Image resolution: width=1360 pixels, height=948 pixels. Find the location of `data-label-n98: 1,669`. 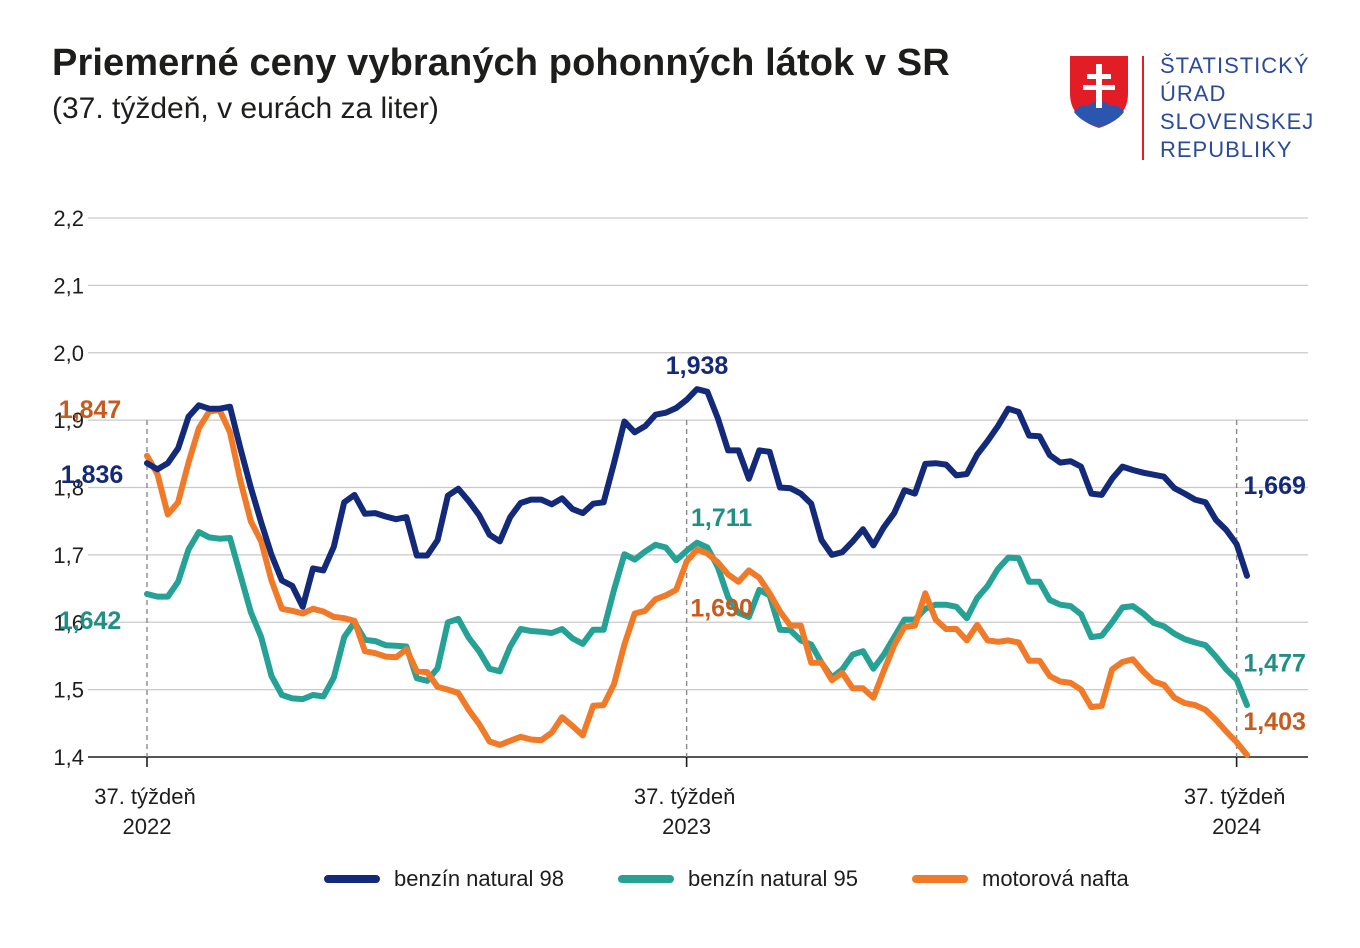

data-label-n98: 1,669 is located at coordinates (1274, 486).